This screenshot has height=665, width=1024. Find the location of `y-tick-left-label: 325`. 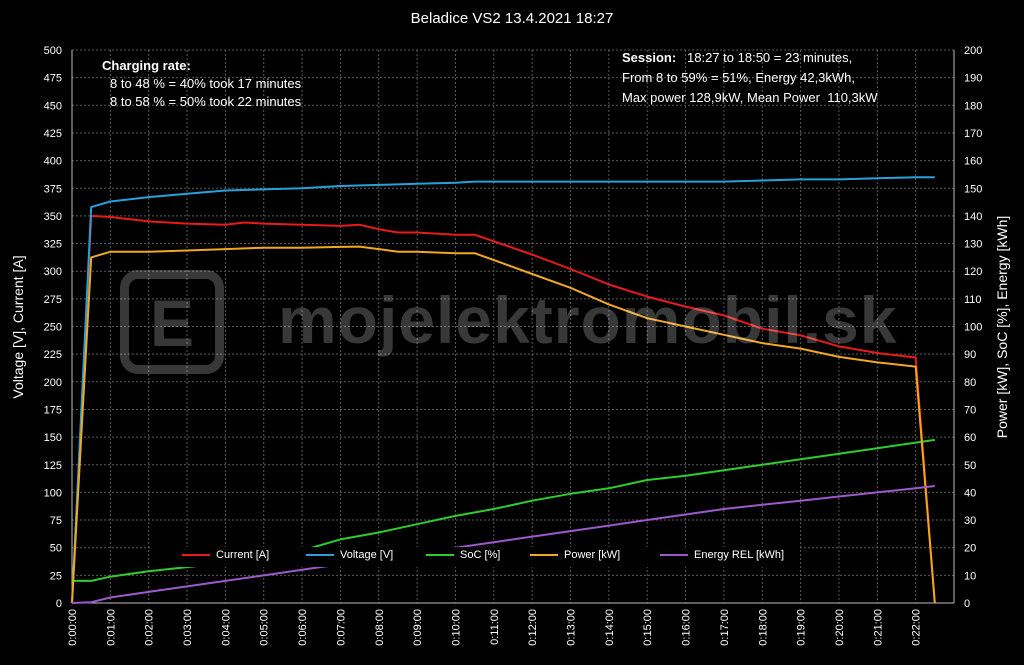

y-tick-left-label: 325 is located at coordinates (53, 245).